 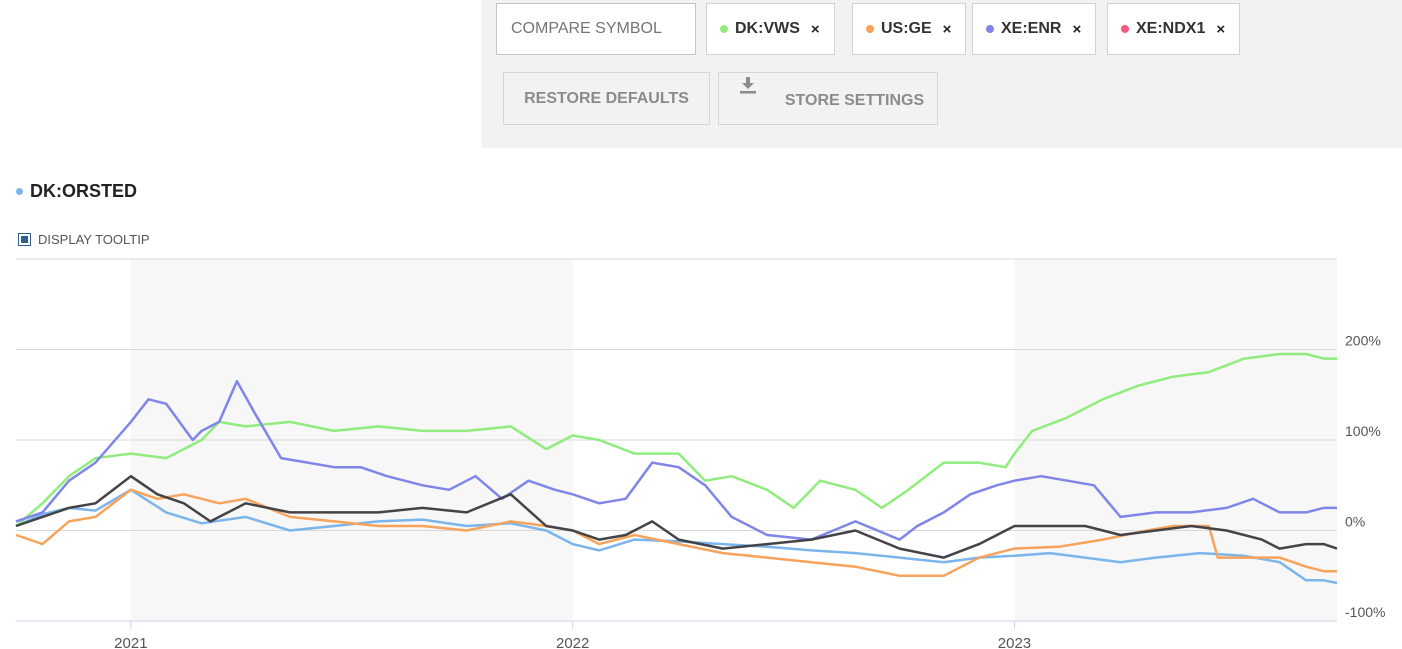 What do you see at coordinates (83, 191) in the screenshot?
I see `main-symbol-label: DK:ORSTED` at bounding box center [83, 191].